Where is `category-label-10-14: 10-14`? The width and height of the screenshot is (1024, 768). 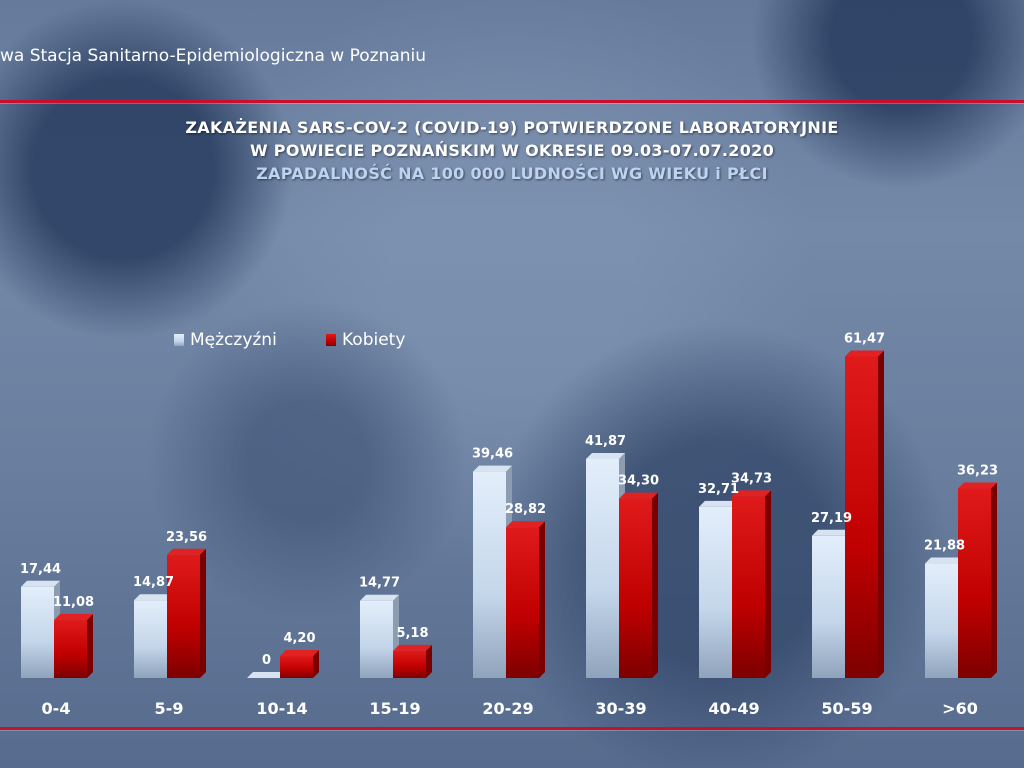 category-label-10-14: 10-14 is located at coordinates (281, 708).